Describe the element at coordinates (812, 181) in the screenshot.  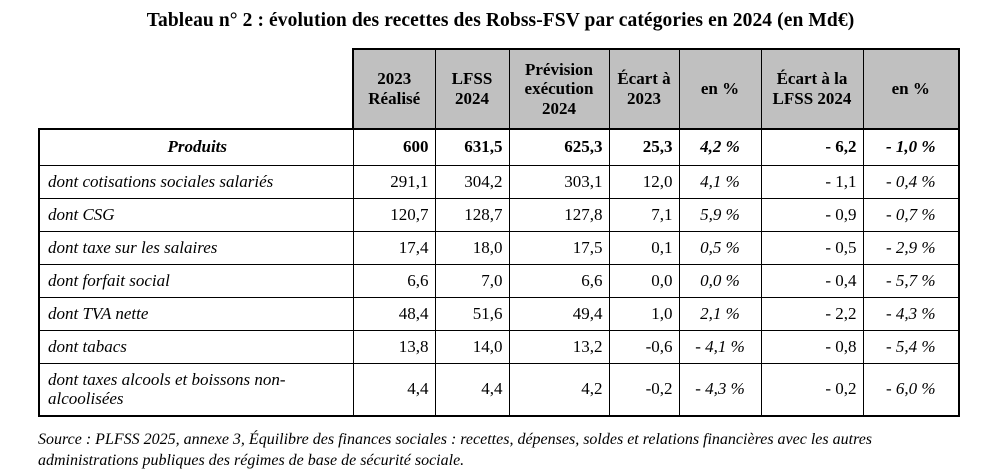
I see `cell: - 1,1` at that location.